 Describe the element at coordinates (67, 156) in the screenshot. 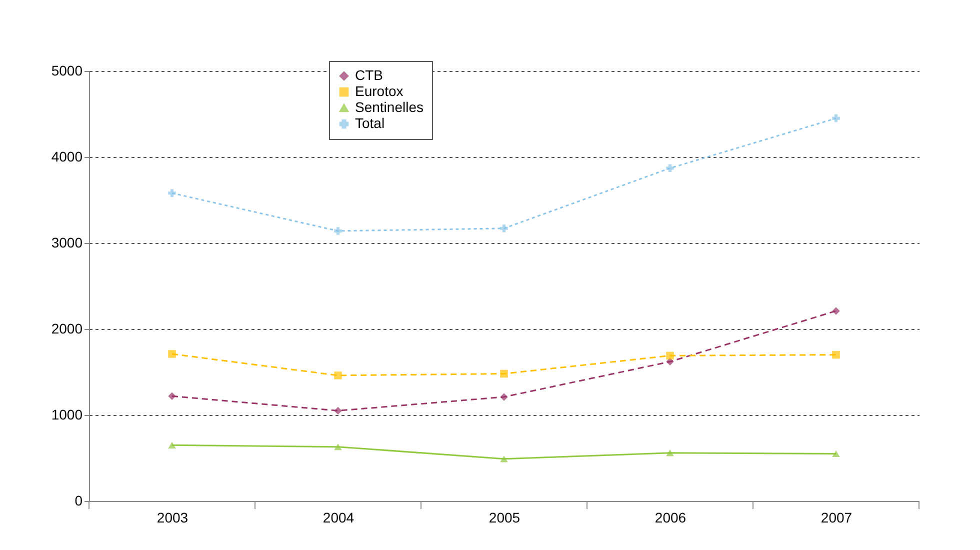

I see `y-tick-label: 4000` at that location.